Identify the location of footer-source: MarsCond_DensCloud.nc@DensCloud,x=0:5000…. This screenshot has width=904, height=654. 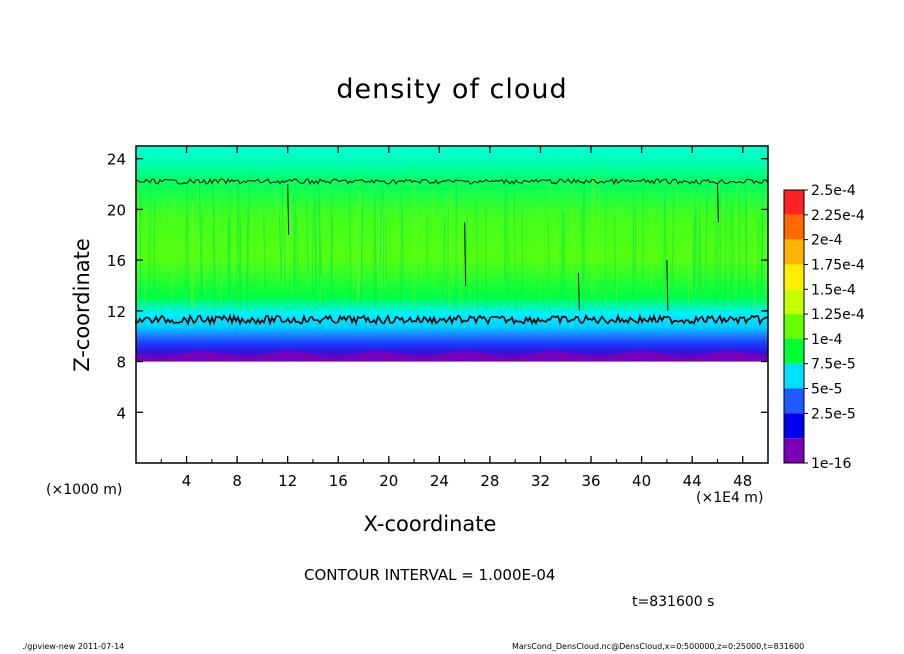
(658, 646).